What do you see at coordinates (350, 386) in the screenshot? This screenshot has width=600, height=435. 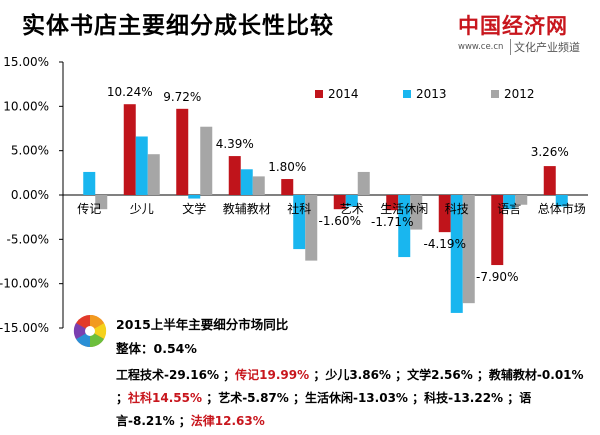 I see `note-text: ；少儿3.86% ；文学2.56% ；教辅教材-0.01% ；` at bounding box center [350, 386].